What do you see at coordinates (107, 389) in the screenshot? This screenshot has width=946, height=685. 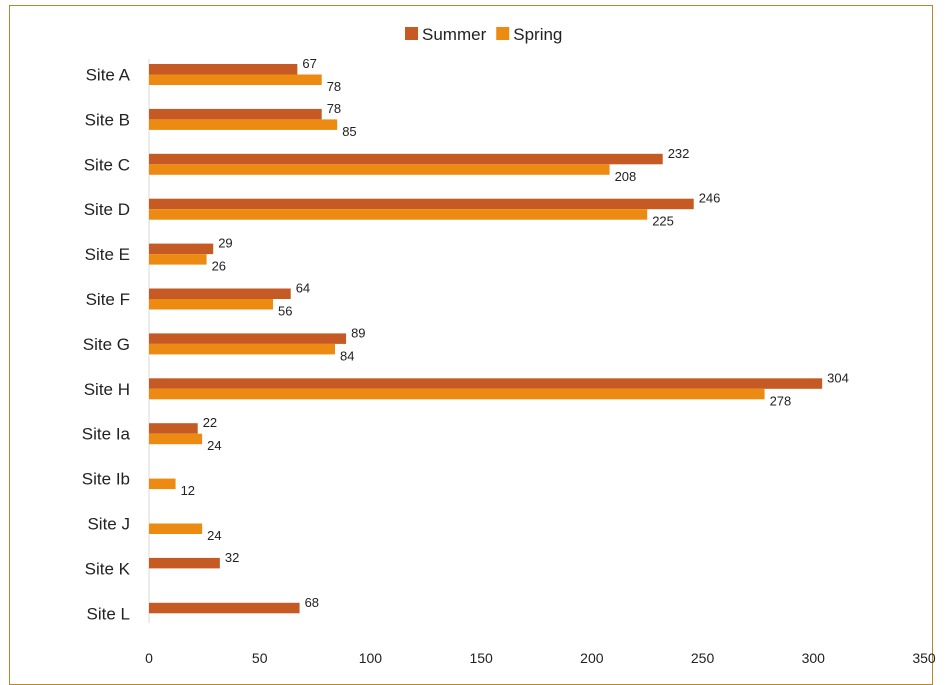 I see `category-label: Site H` at bounding box center [107, 389].